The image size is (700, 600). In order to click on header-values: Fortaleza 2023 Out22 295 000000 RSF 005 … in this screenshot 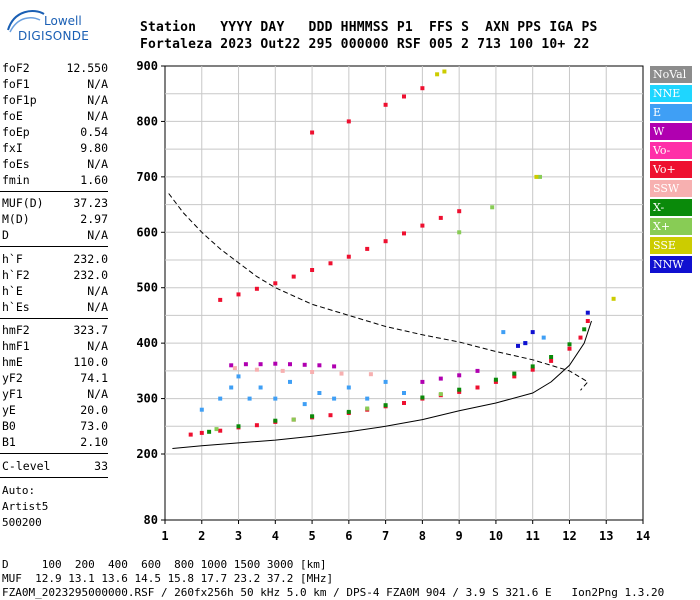, I will do `click(365, 44)`.